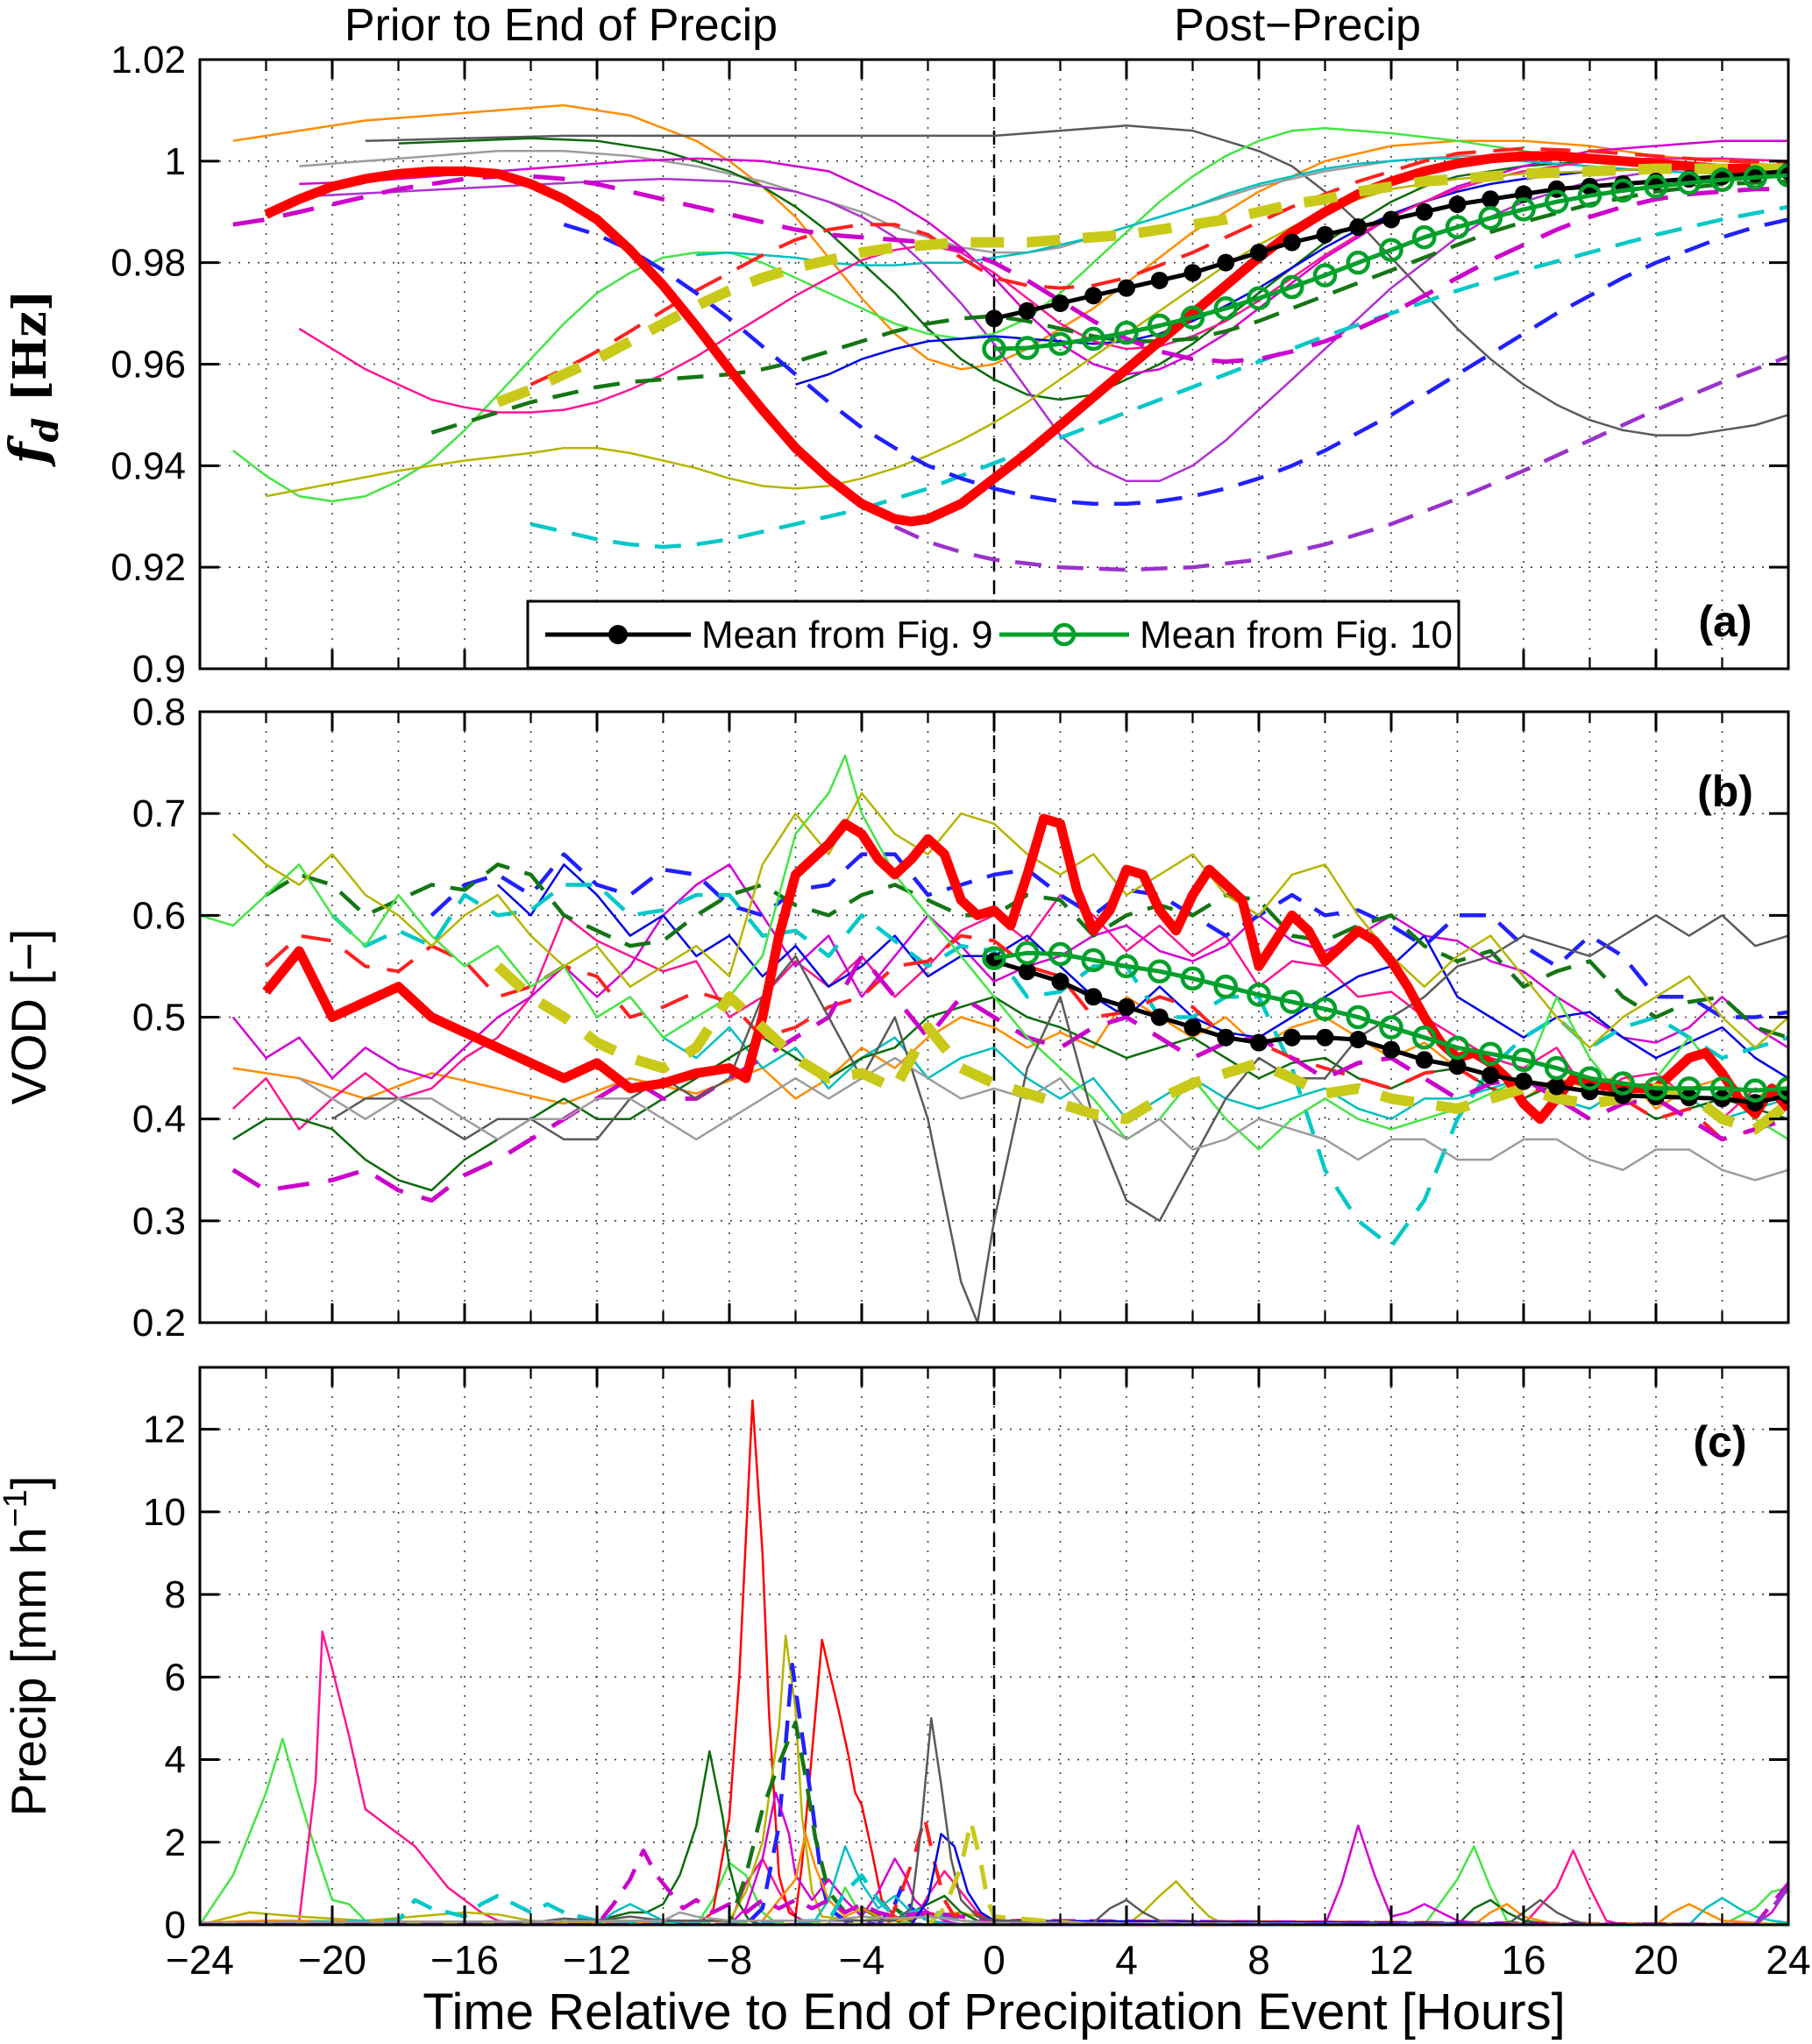 The image size is (1812, 2044). What do you see at coordinates (29, 1483) in the screenshot?
I see `precip-label-post: ]` at bounding box center [29, 1483].